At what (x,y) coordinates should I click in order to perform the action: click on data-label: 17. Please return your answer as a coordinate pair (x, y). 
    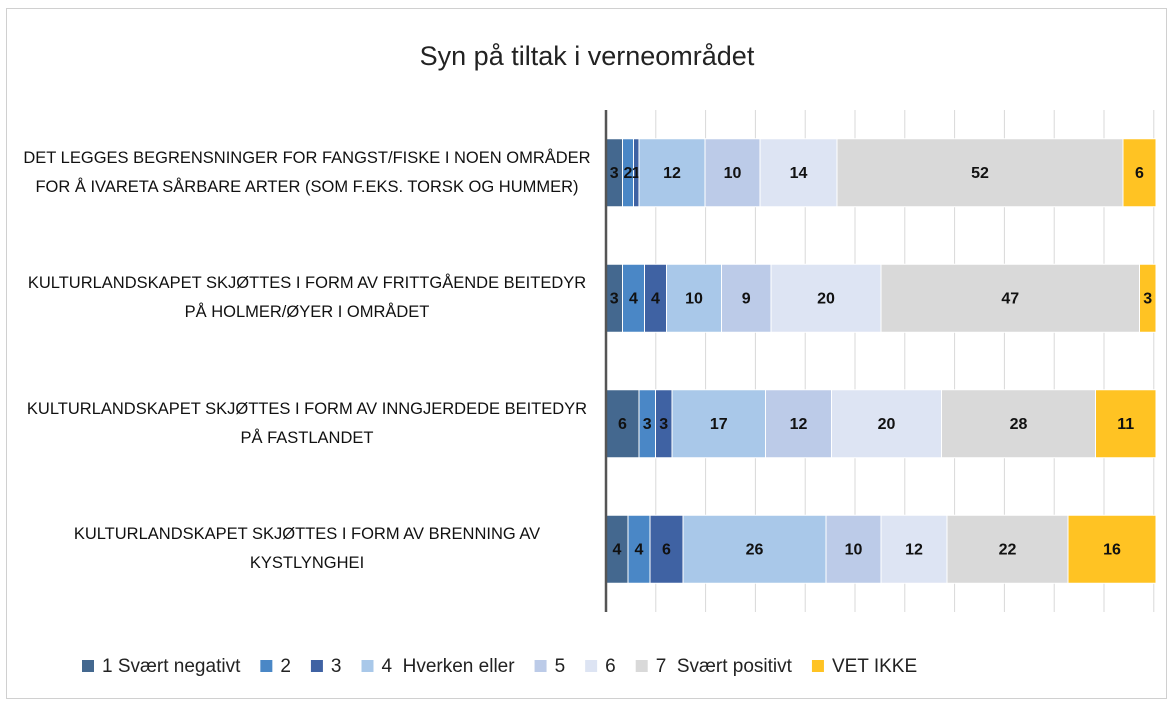
    Looking at the image, I should click on (719, 424).